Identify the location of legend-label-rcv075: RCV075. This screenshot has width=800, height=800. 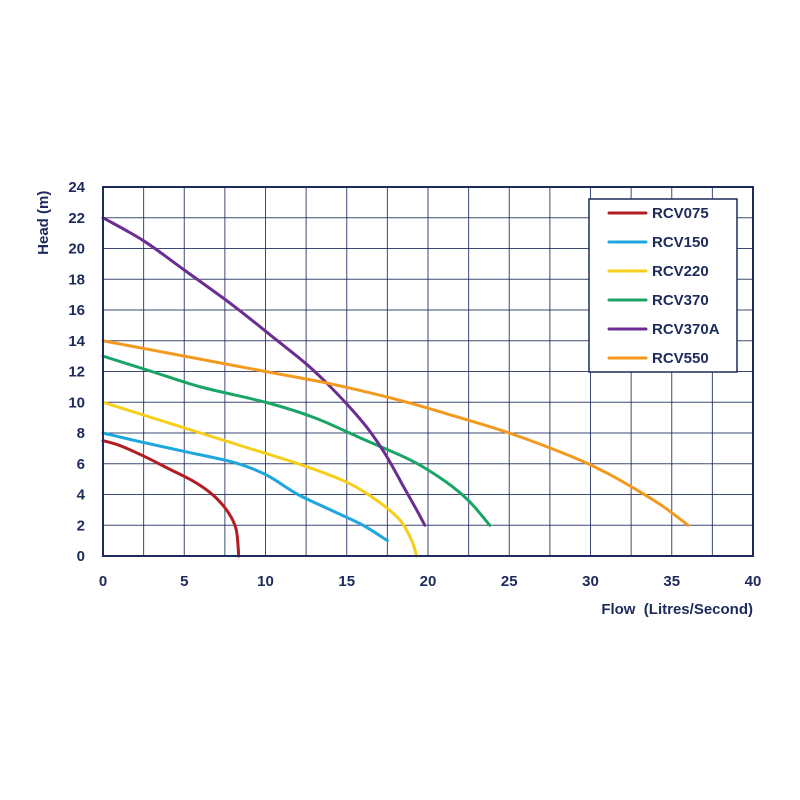
(680, 213).